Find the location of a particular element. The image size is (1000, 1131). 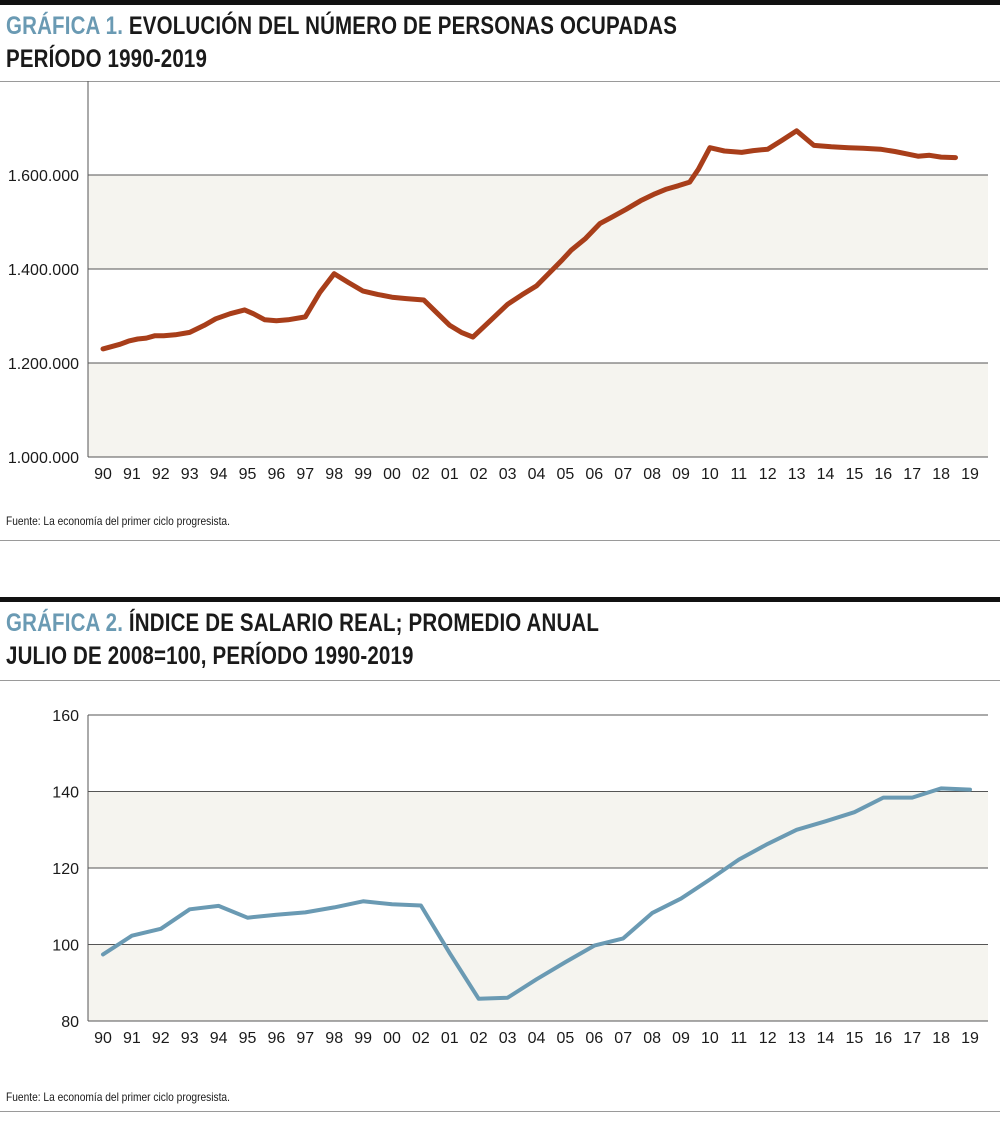

y-tick-label: 120 is located at coordinates (65, 869).